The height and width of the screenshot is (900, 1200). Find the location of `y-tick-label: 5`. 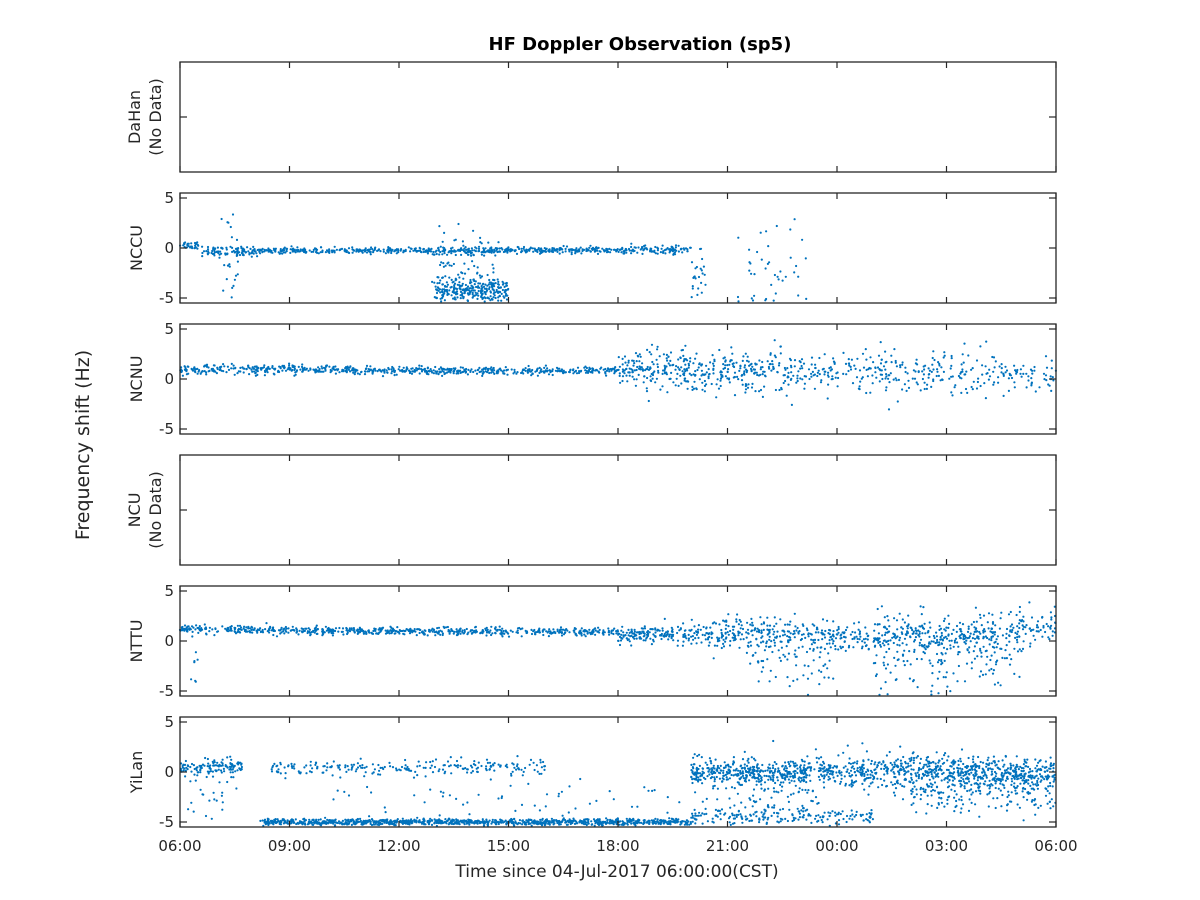

y-tick-label: 5 is located at coordinates (169, 329).